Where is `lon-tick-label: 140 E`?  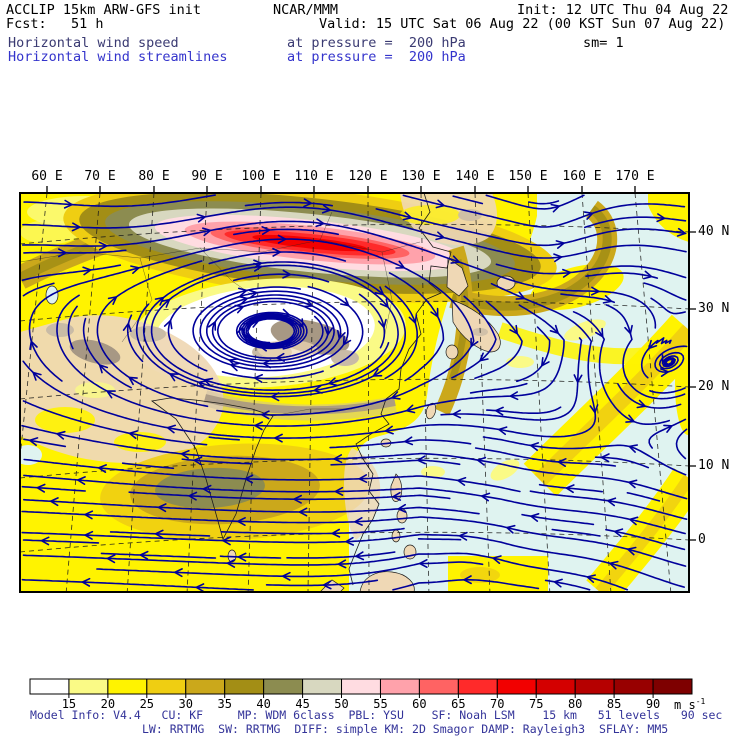 lon-tick-label: 140 E is located at coordinates (475, 176).